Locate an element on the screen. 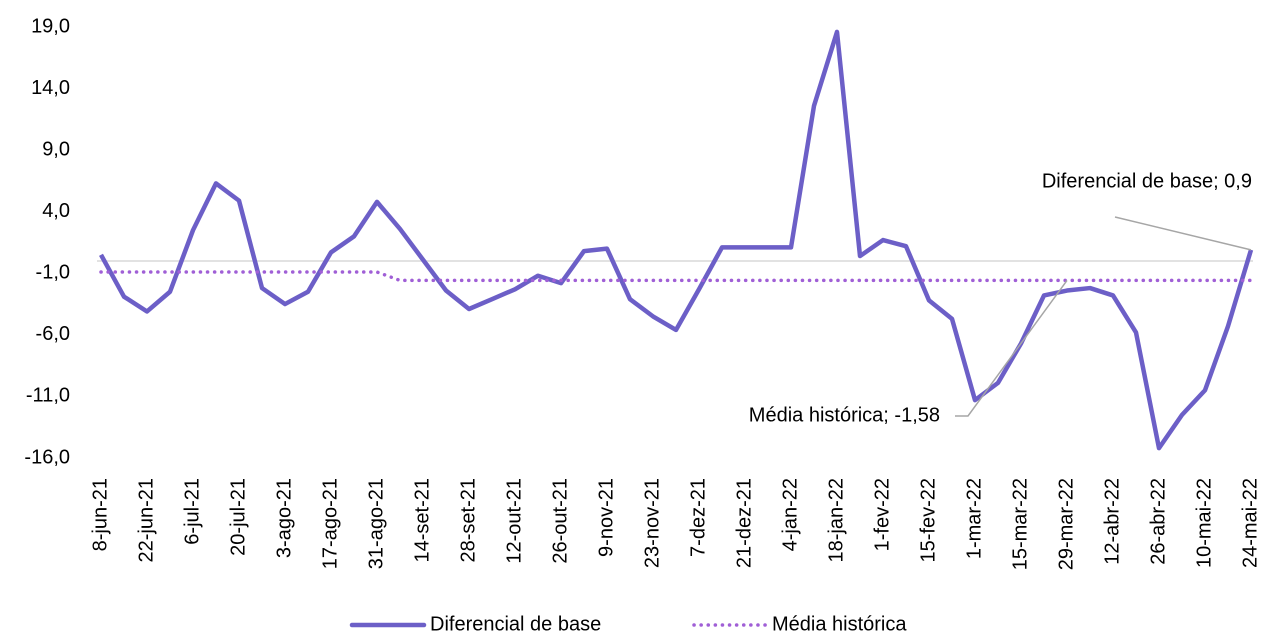 Image resolution: width=1266 pixels, height=635 pixels. x-tick-label: 14-set-21 is located at coordinates (422, 520).